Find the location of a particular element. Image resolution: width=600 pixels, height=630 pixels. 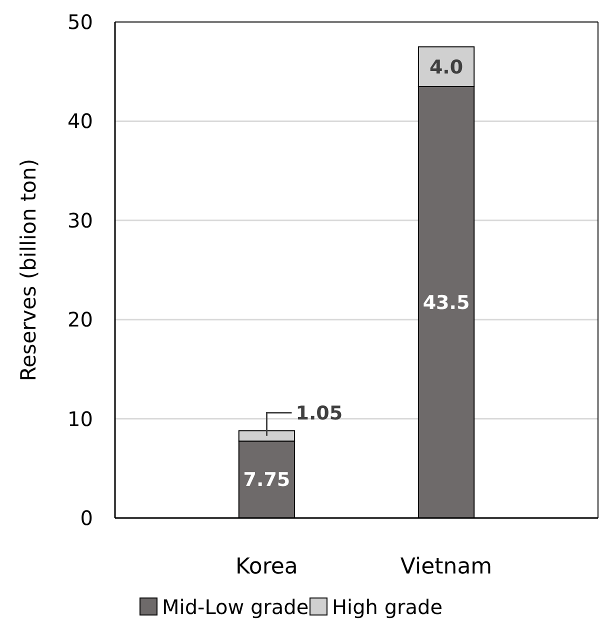

y-tick-label: 50 is located at coordinates (80, 22).